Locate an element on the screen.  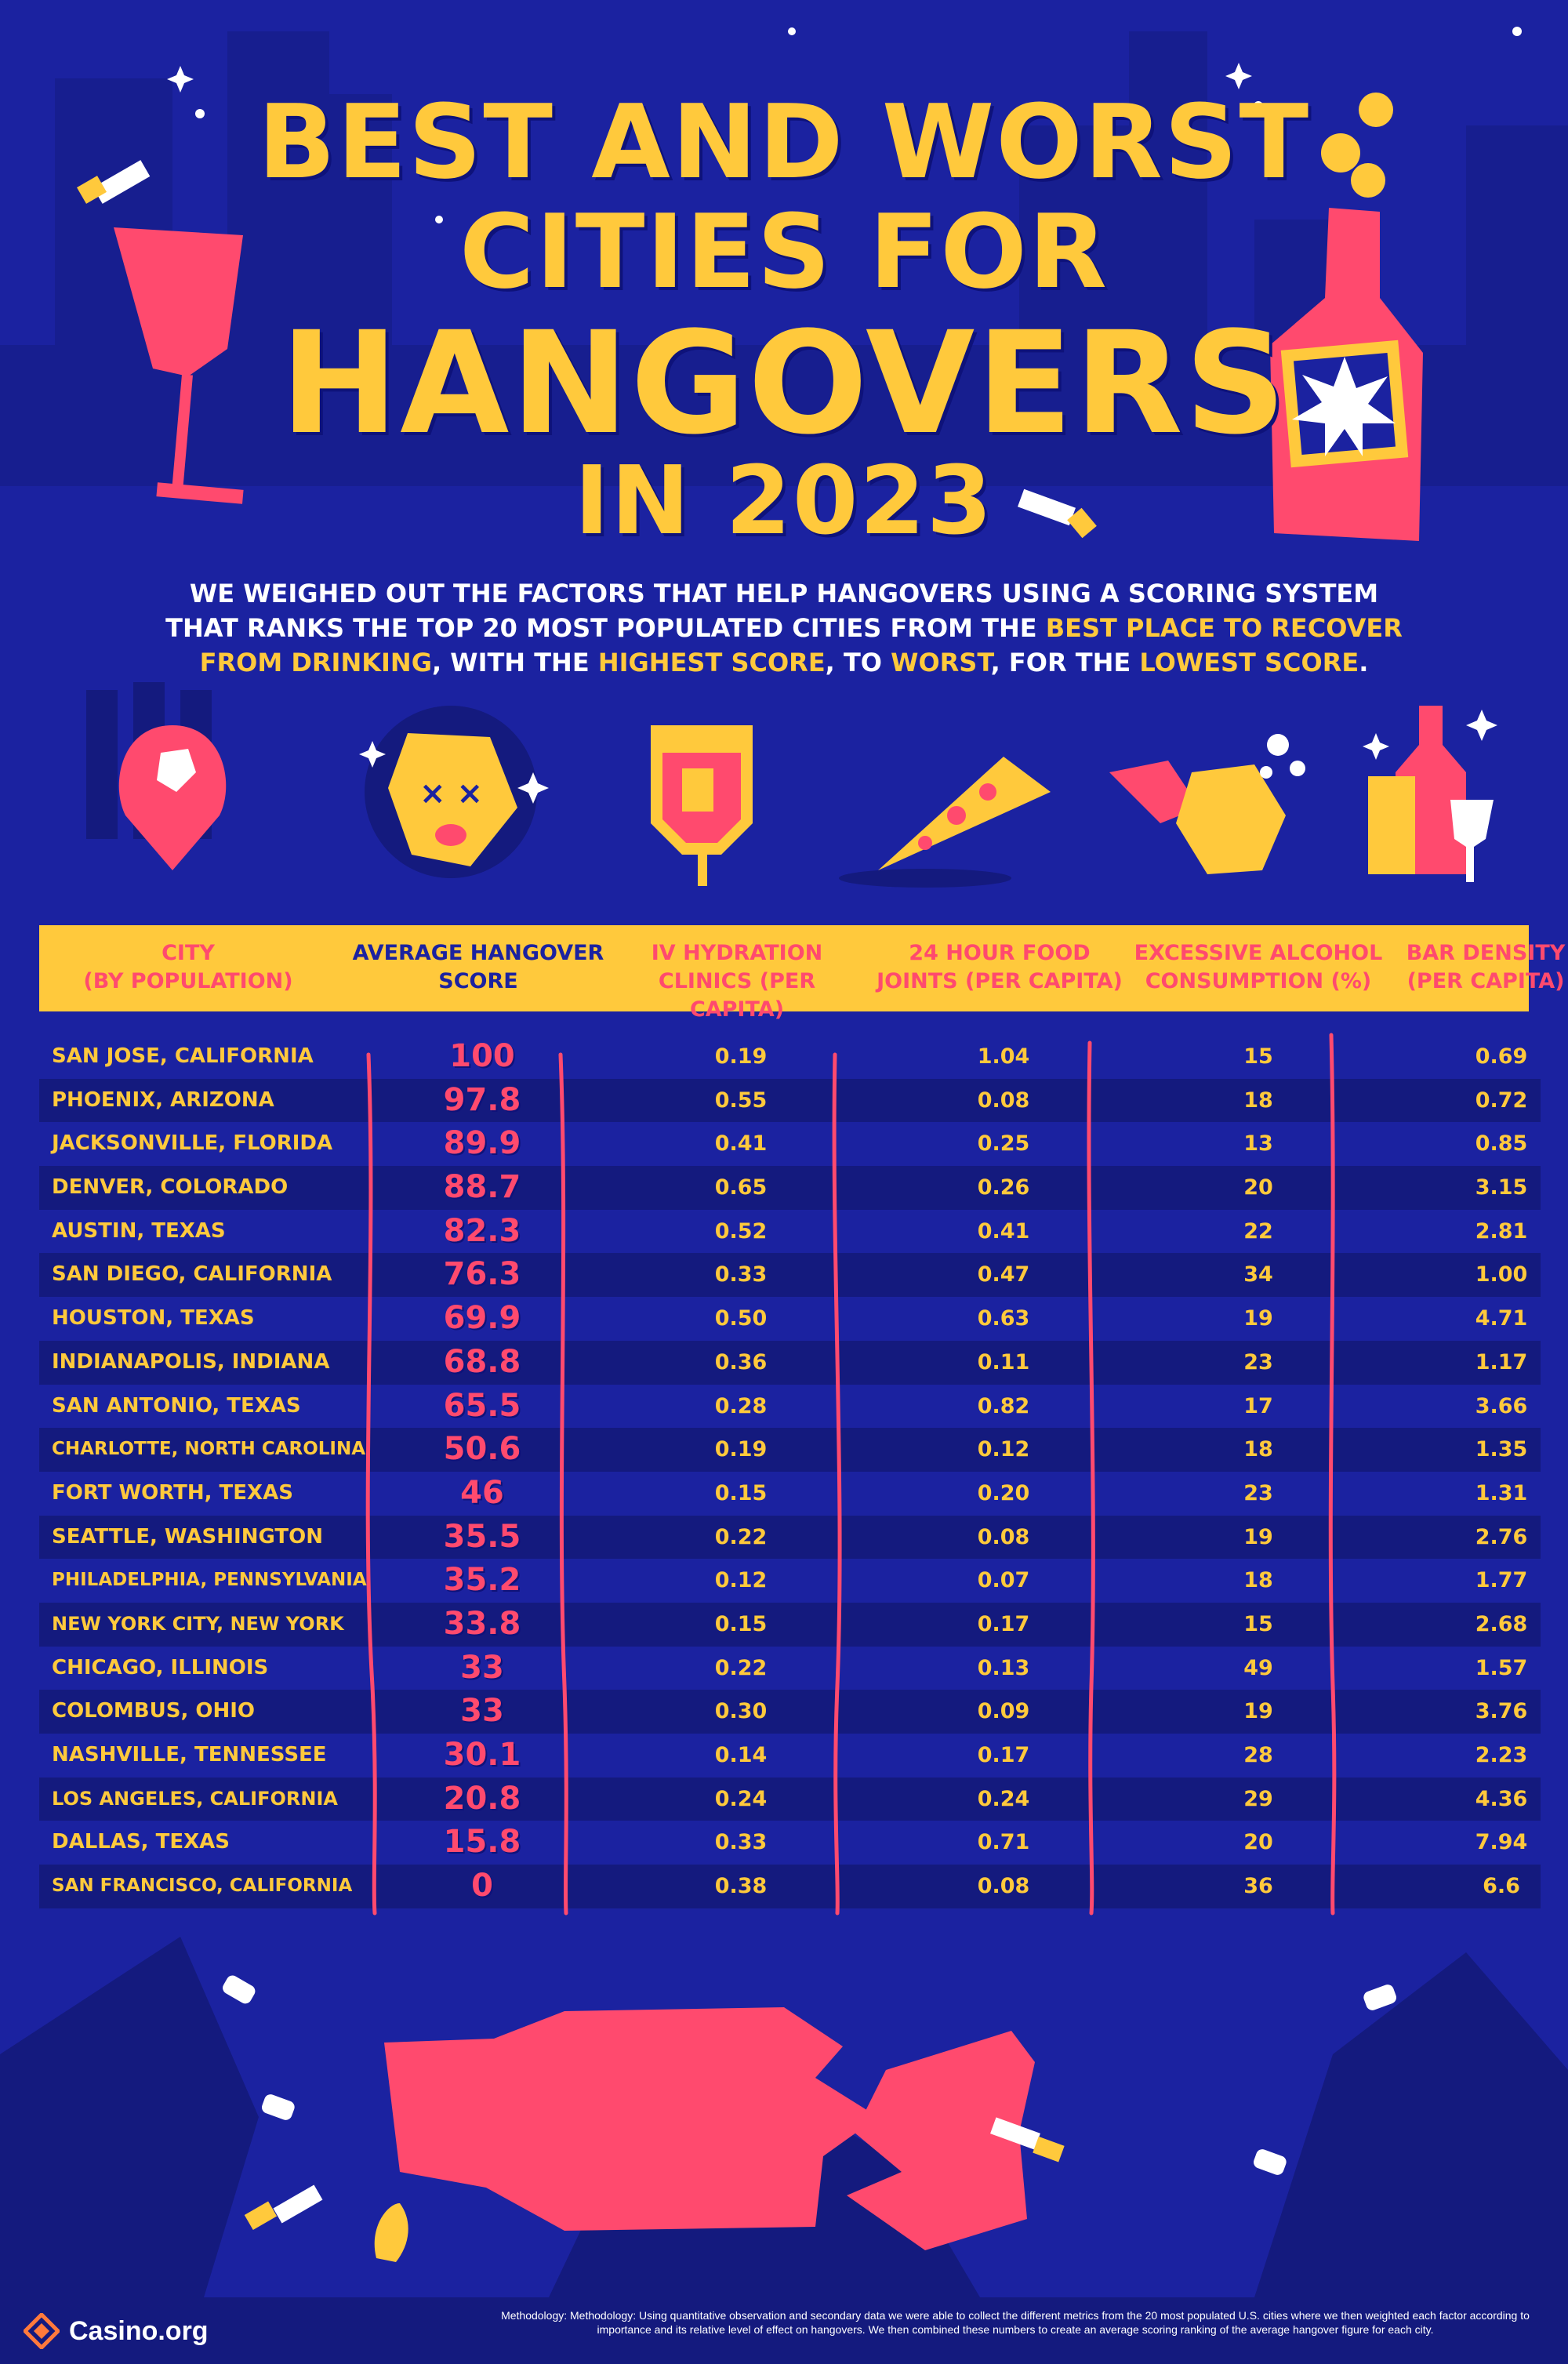
header-bar-line1: BAR DENSITY is located at coordinates (1486, 953).